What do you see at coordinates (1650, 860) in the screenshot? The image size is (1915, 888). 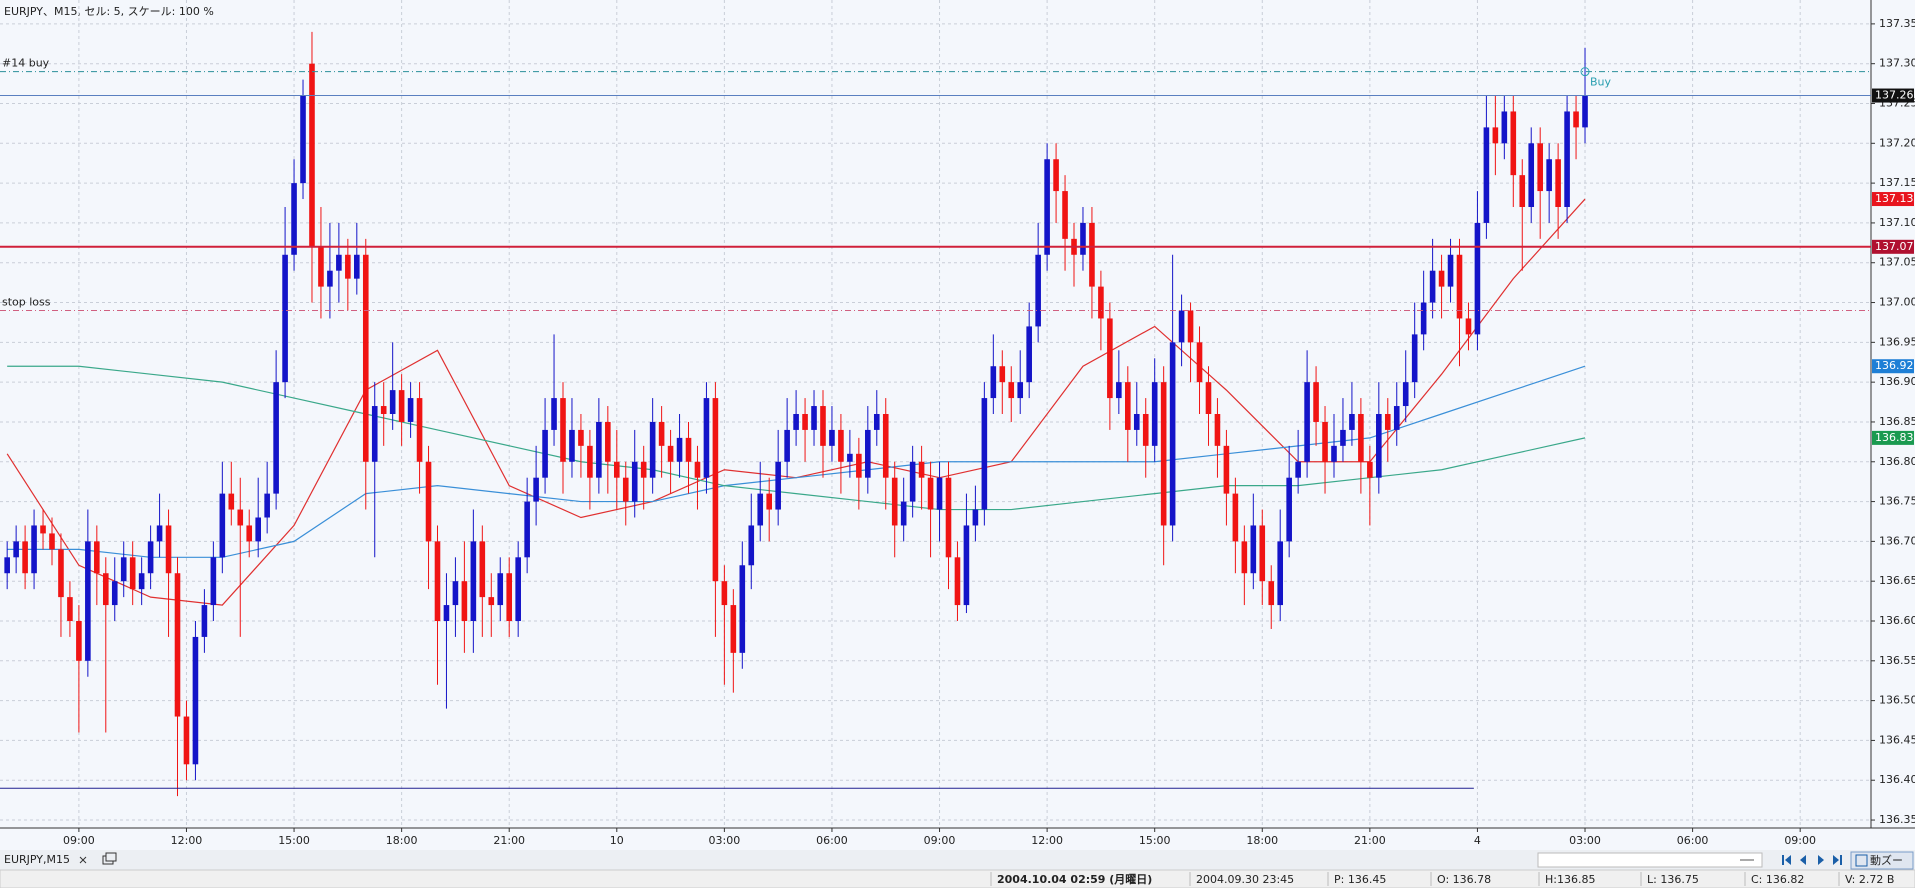 I see `scrollbar` at bounding box center [1650, 860].